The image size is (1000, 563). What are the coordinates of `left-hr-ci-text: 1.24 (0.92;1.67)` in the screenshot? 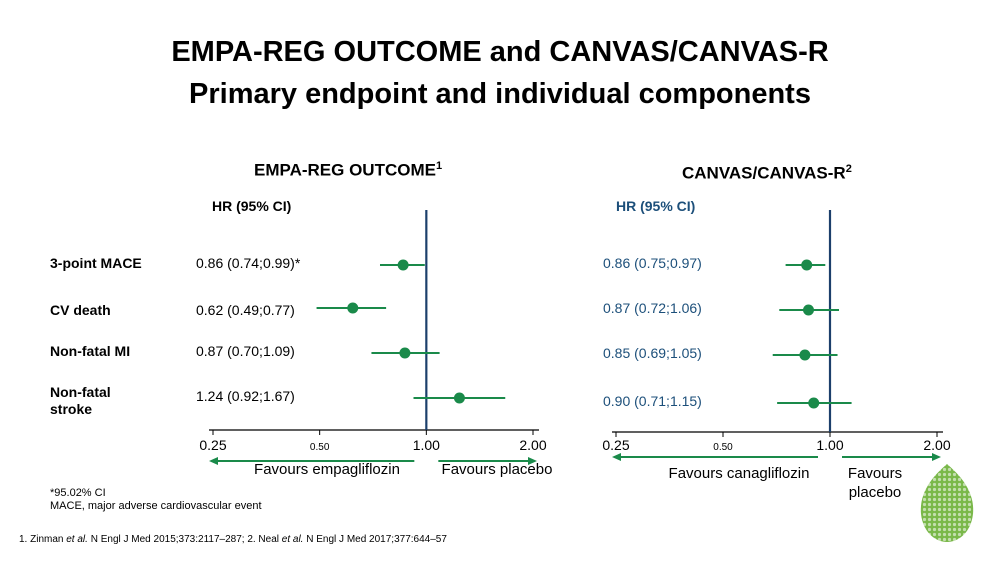 It's located at (245, 396).